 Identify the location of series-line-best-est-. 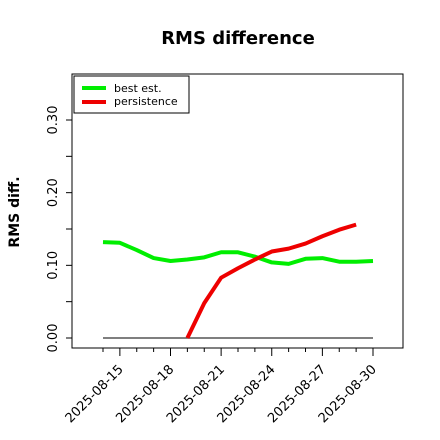
(238, 253).